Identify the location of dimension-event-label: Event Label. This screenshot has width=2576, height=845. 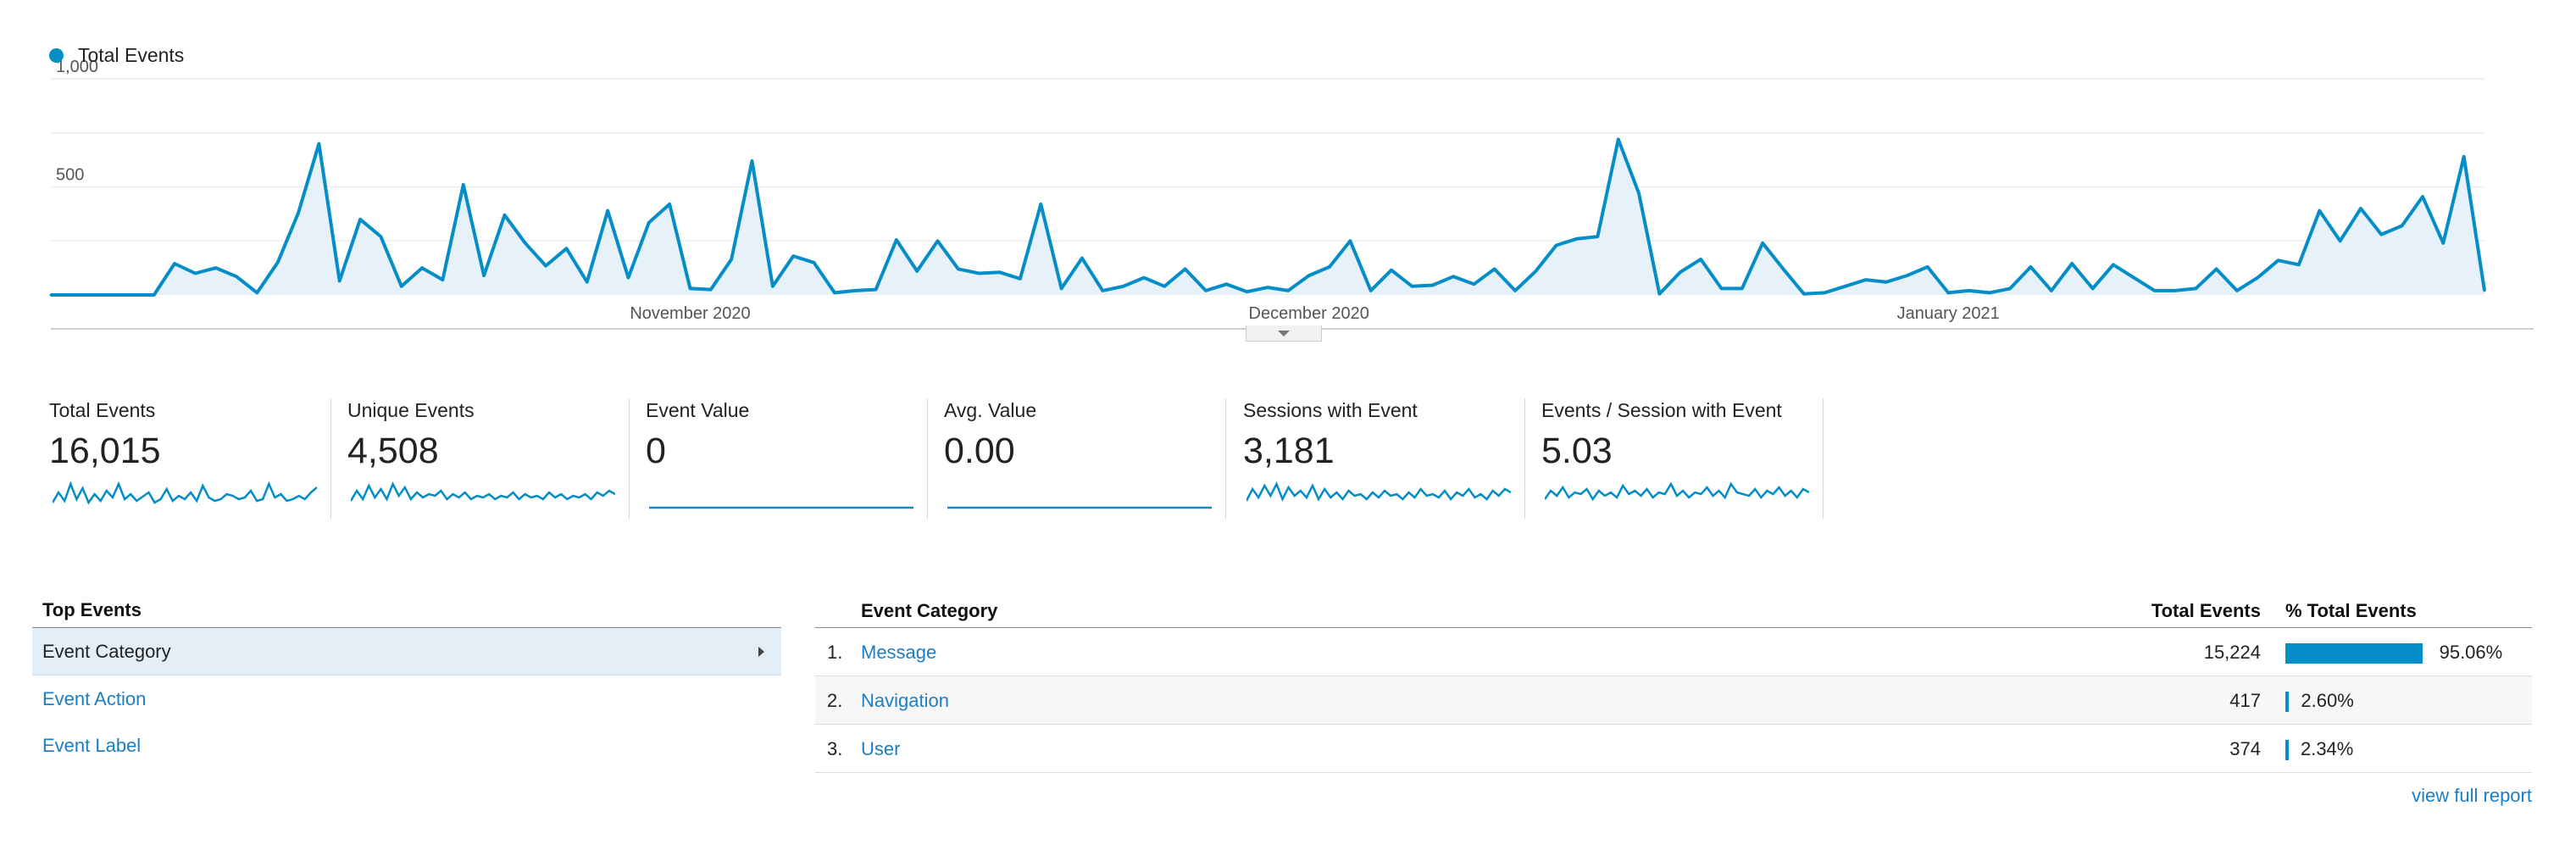
(406, 745).